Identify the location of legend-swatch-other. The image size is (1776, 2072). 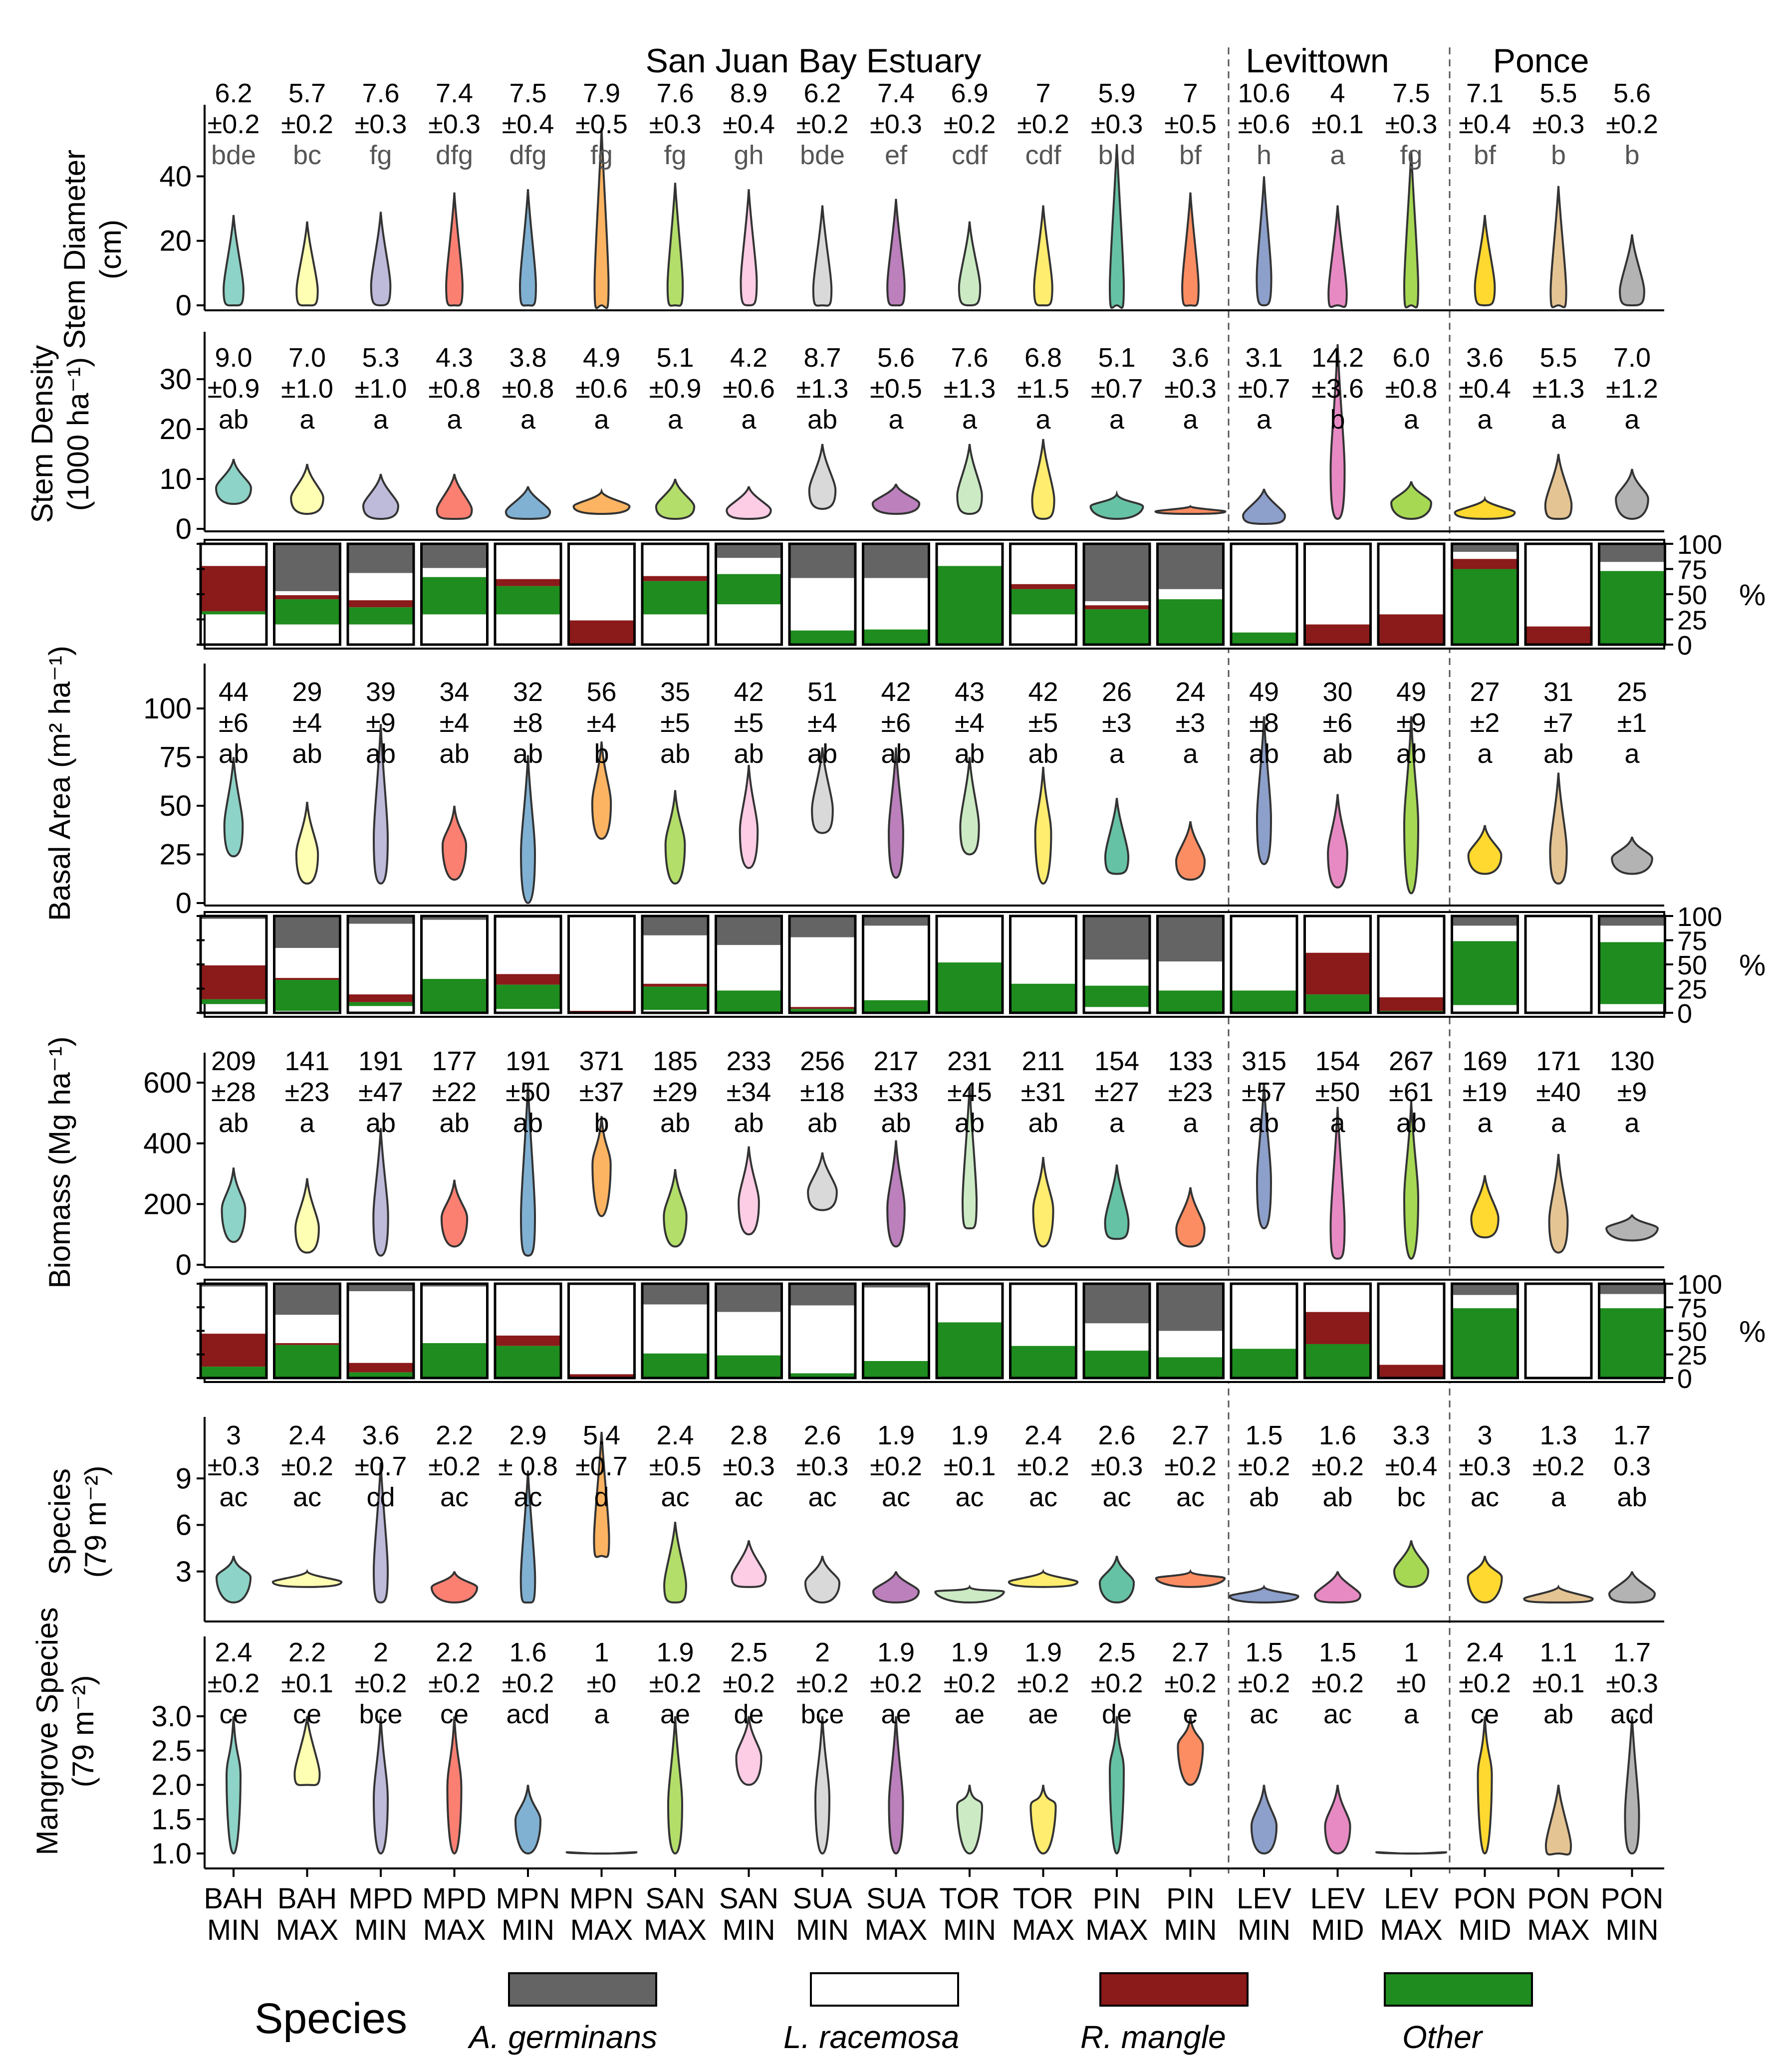
(1458, 1989).